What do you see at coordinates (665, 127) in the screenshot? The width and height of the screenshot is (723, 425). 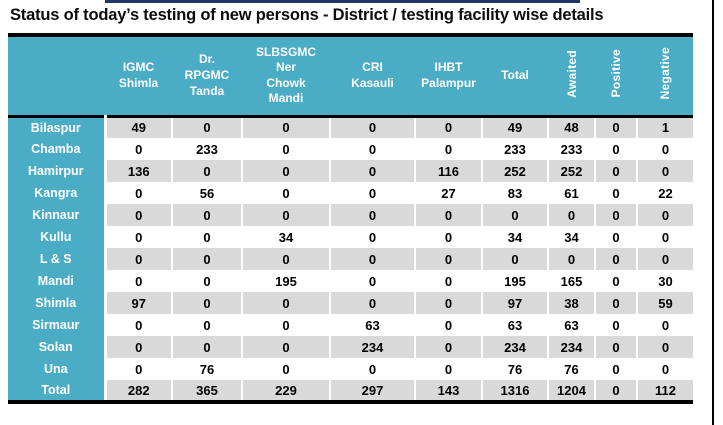 I see `value-cell: 1` at bounding box center [665, 127].